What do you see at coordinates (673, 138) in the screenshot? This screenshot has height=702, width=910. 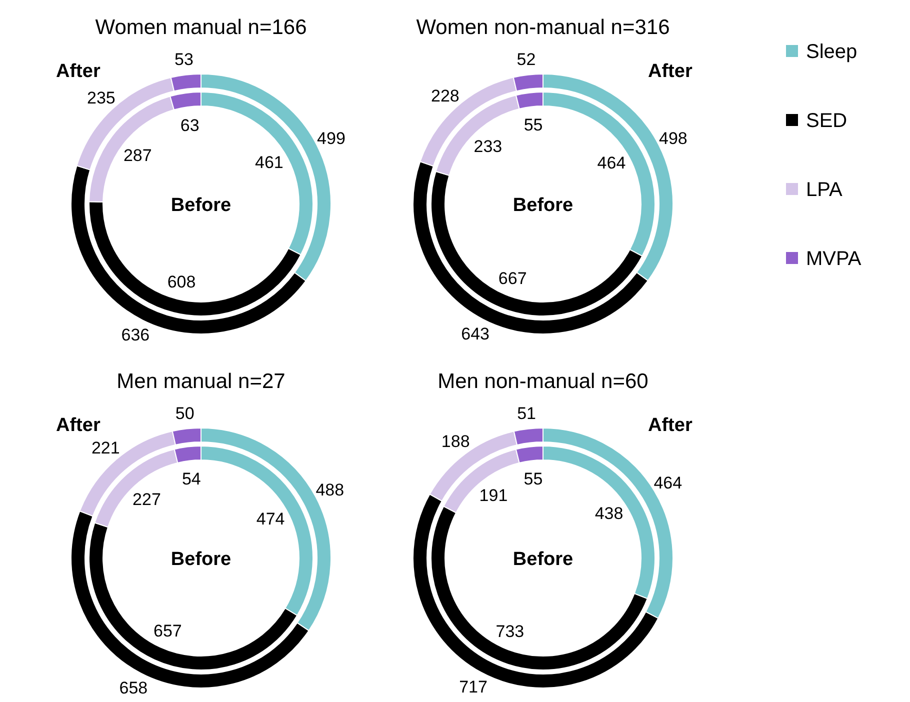 I see `data-label: 498` at bounding box center [673, 138].